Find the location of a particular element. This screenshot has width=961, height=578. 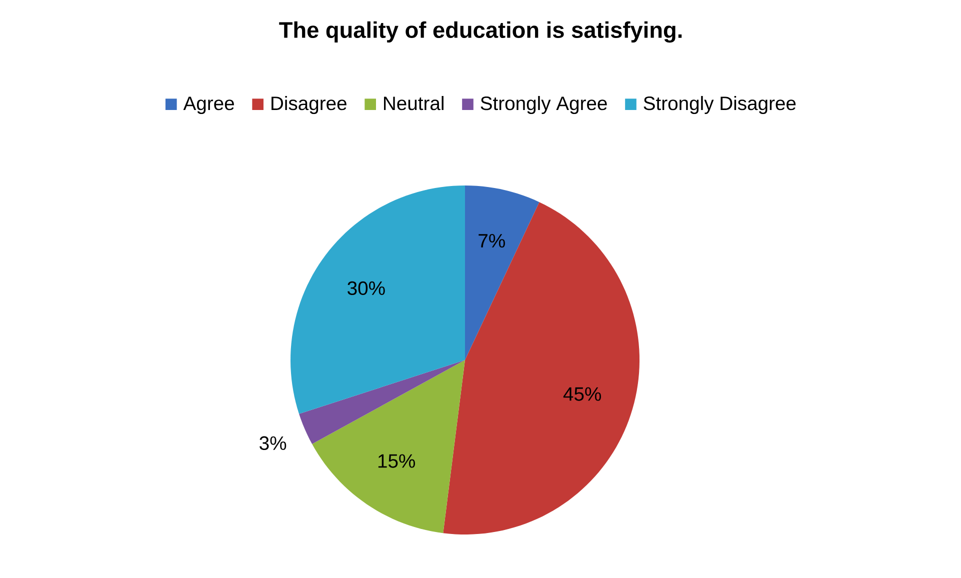

data-label: 15% is located at coordinates (397, 461).